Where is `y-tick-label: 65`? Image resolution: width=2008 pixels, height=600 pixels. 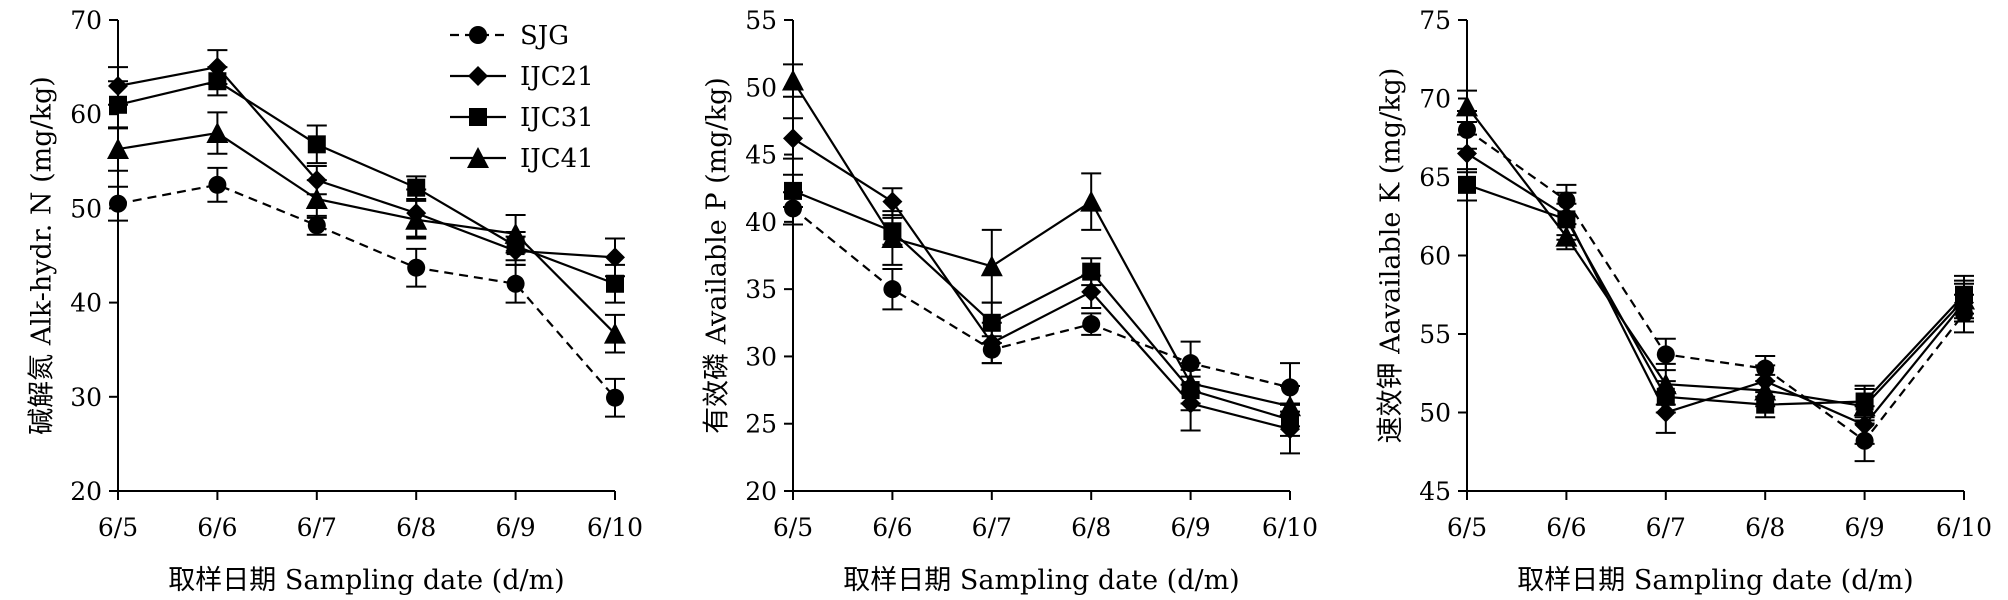 y-tick-label: 65 is located at coordinates (1435, 177).